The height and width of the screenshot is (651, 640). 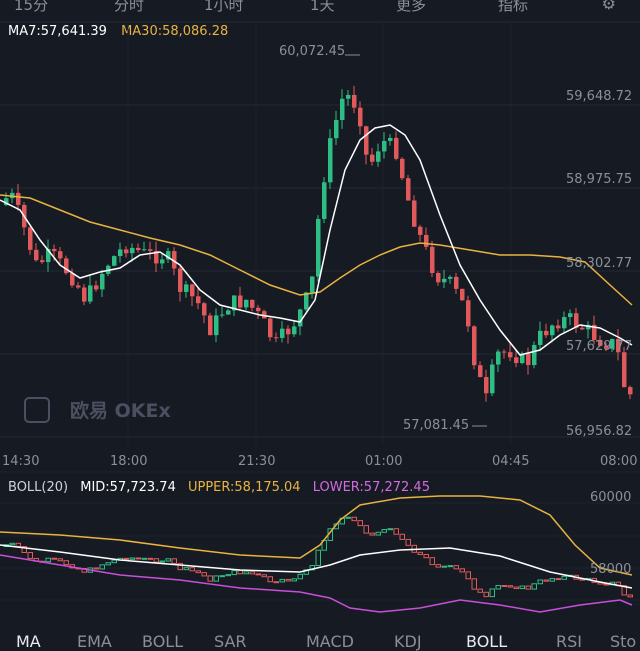 I want to click on watermark-text: 欧易 OKEx, so click(x=120, y=411).